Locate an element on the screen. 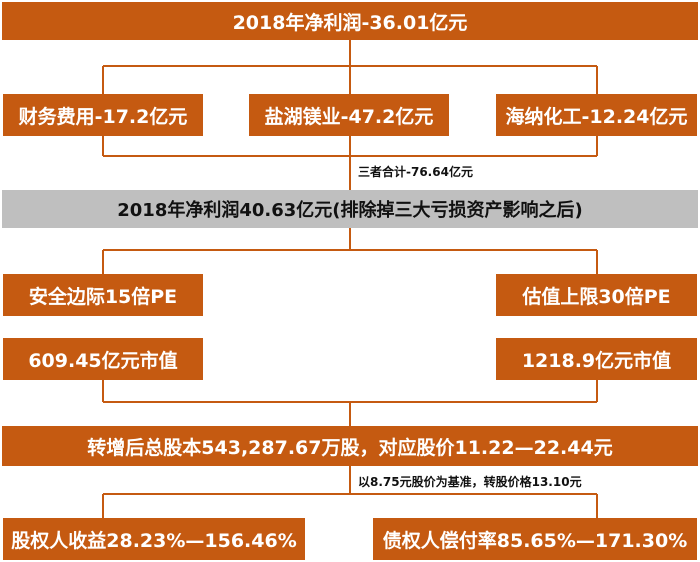  high-market-cap-label: 1218.9亿元市值 is located at coordinates (596, 360).